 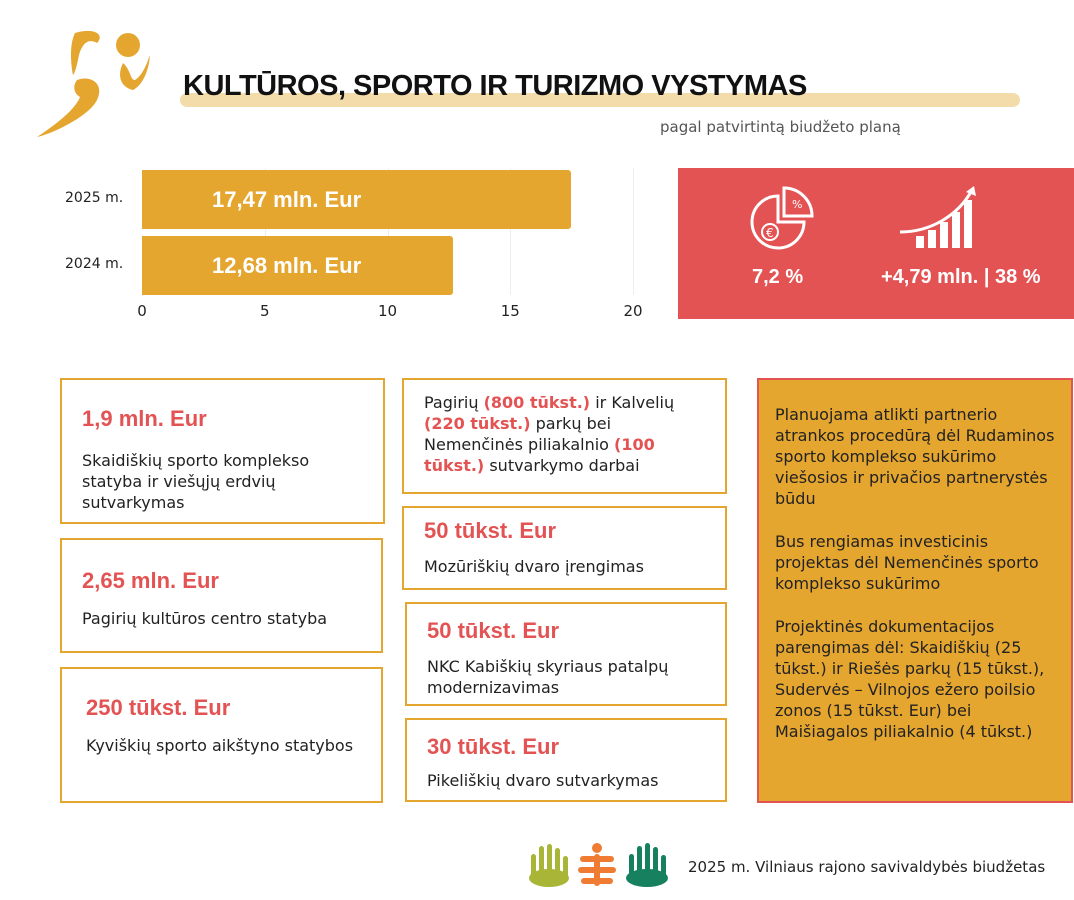 What do you see at coordinates (264, 311) in the screenshot?
I see `x-tick-label: 5` at bounding box center [264, 311].